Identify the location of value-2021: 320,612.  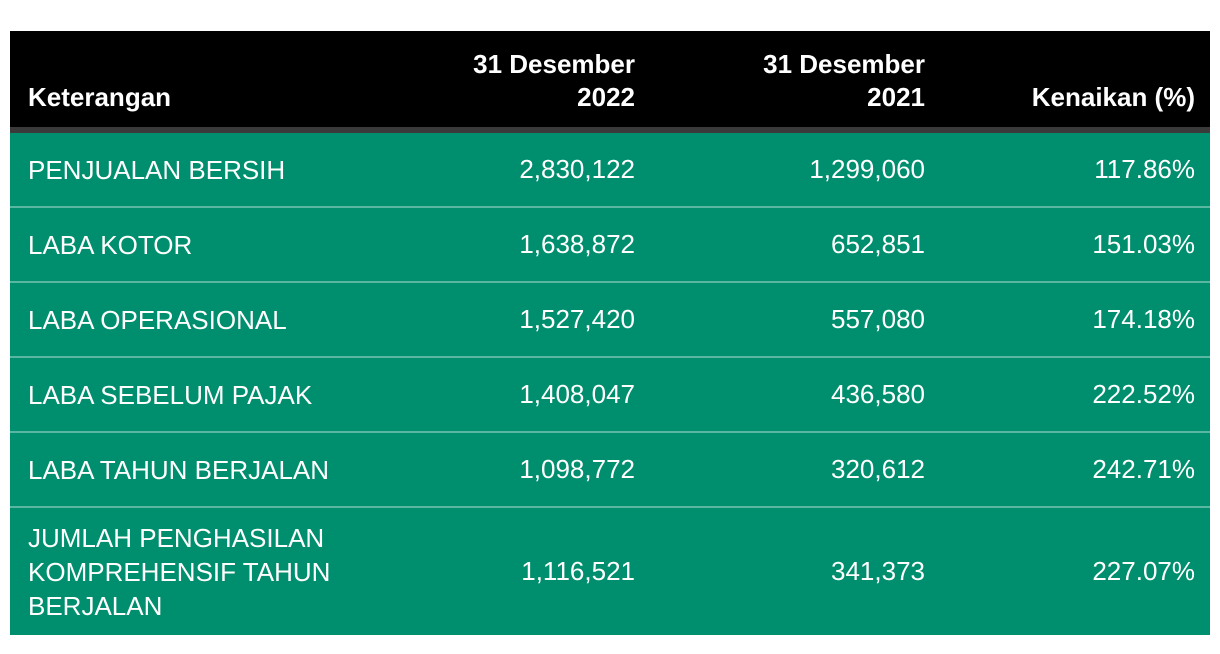
(878, 469).